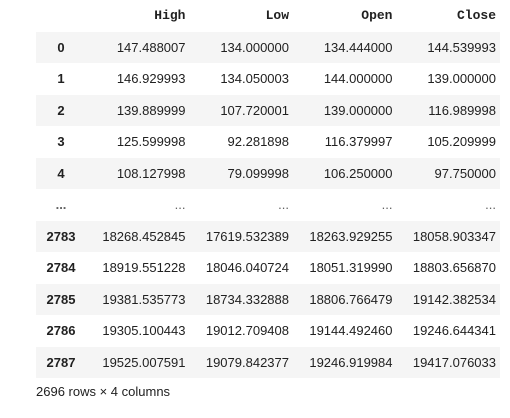 This screenshot has width=510, height=418. Describe the element at coordinates (247, 362) in the screenshot. I see `table-cell-low: 19079.842377` at that location.